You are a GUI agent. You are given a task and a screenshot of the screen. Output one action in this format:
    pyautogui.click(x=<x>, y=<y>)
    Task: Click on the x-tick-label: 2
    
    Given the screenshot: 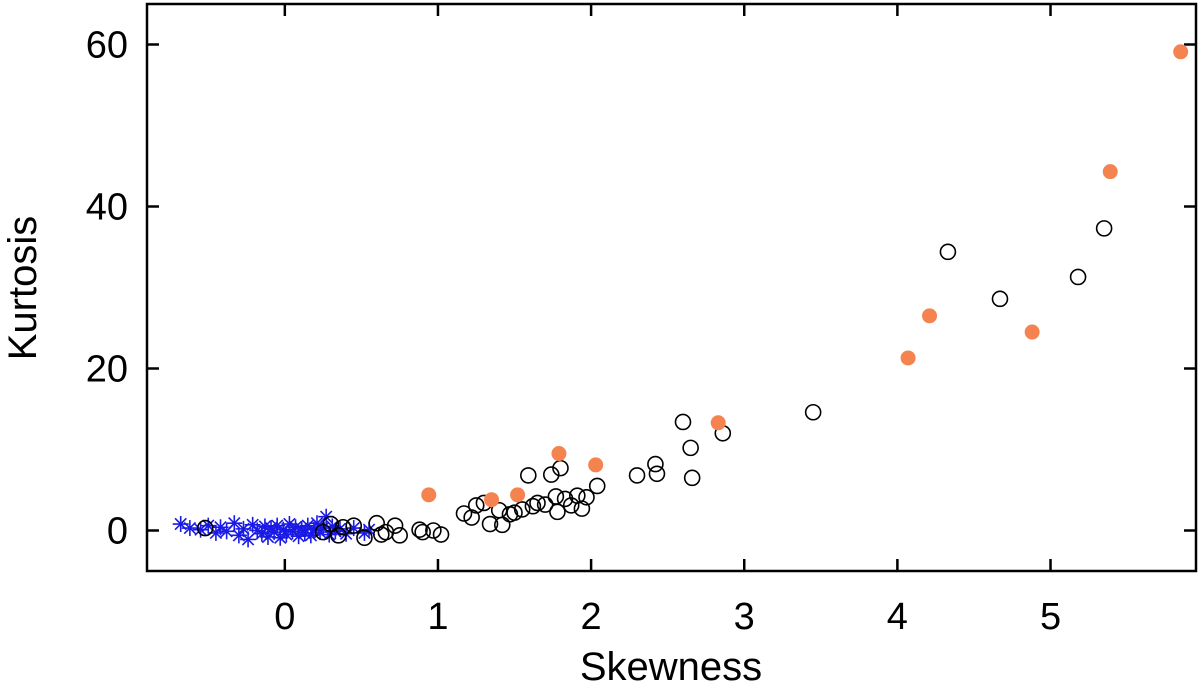 What is the action you would take?
    pyautogui.click(x=591, y=617)
    